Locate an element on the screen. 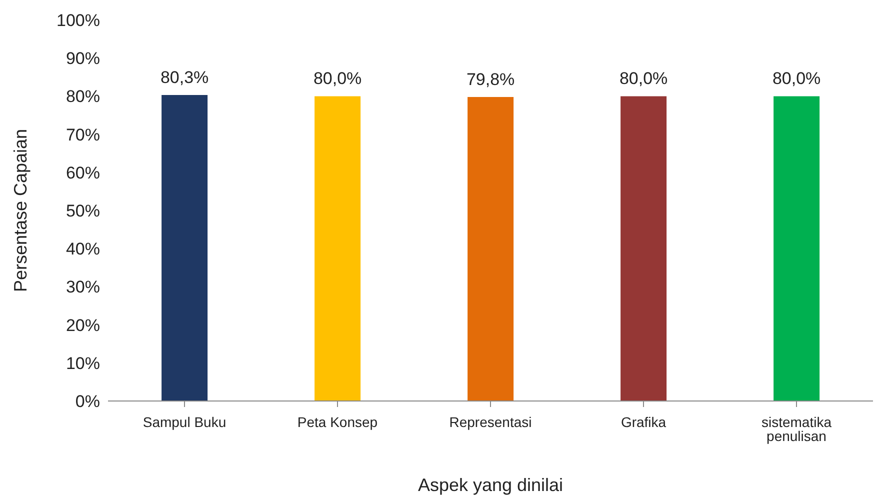 The height and width of the screenshot is (501, 889). y-tick-label: 60% is located at coordinates (83, 172).